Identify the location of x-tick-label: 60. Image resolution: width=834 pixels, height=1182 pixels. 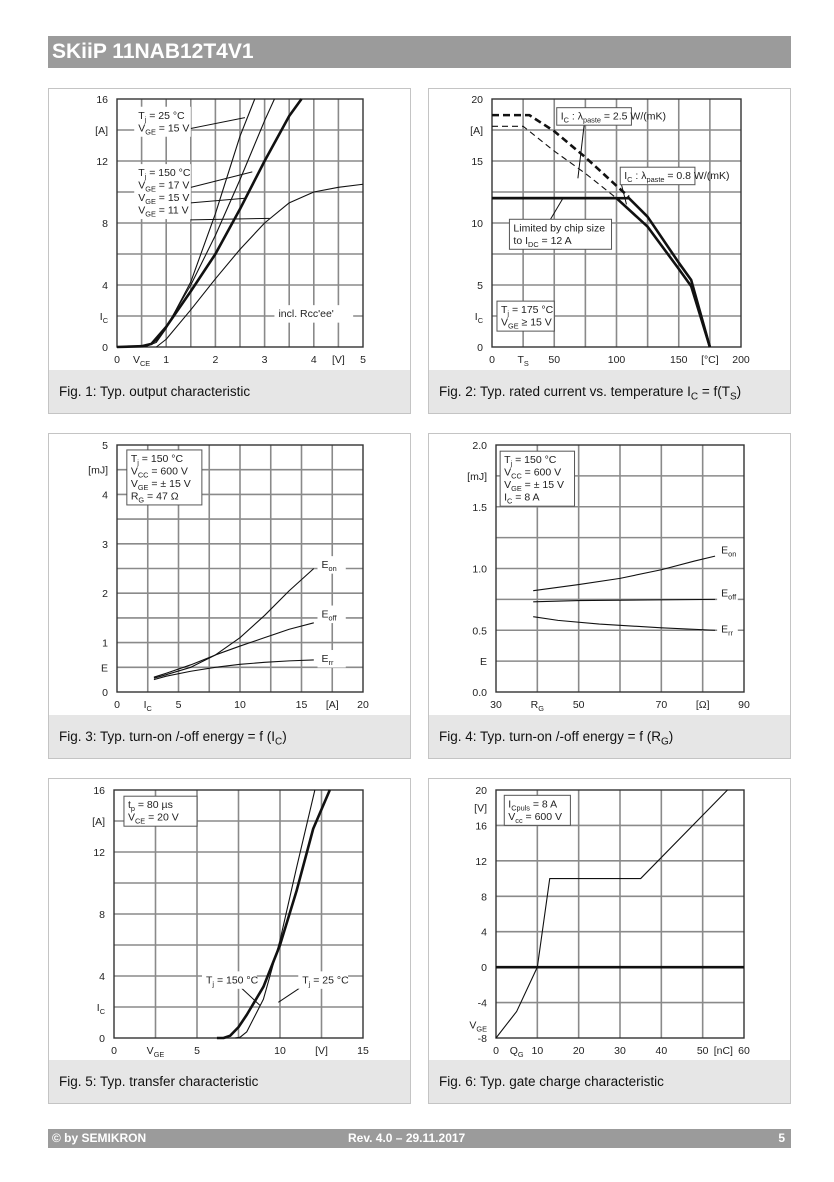
(744, 1051).